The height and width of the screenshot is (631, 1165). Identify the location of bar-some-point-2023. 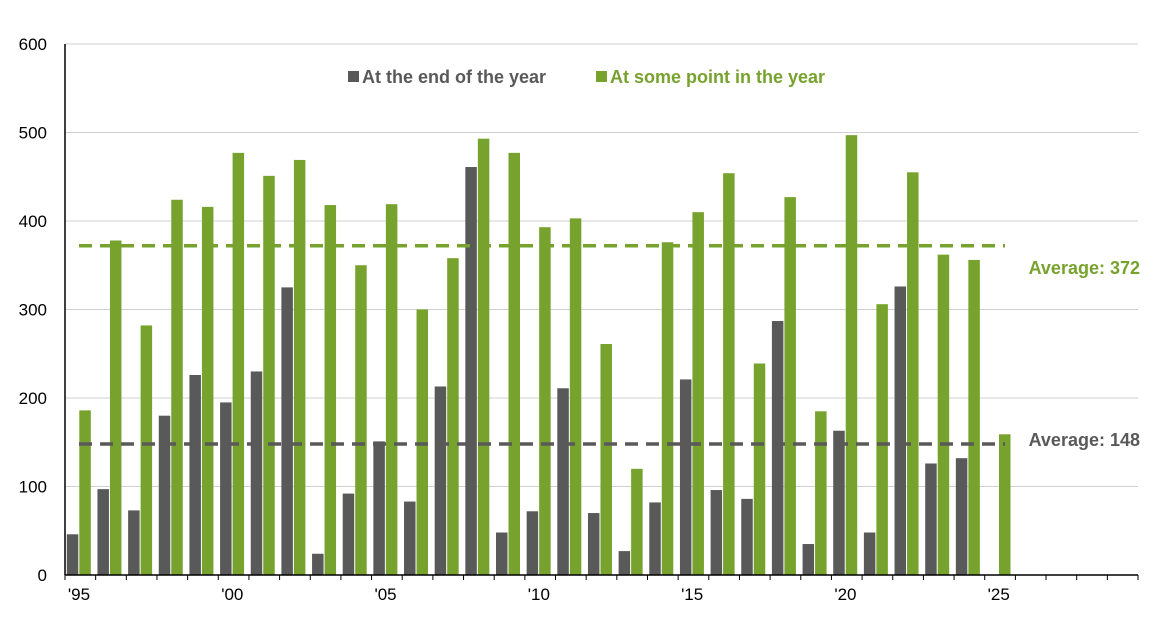
(943, 414).